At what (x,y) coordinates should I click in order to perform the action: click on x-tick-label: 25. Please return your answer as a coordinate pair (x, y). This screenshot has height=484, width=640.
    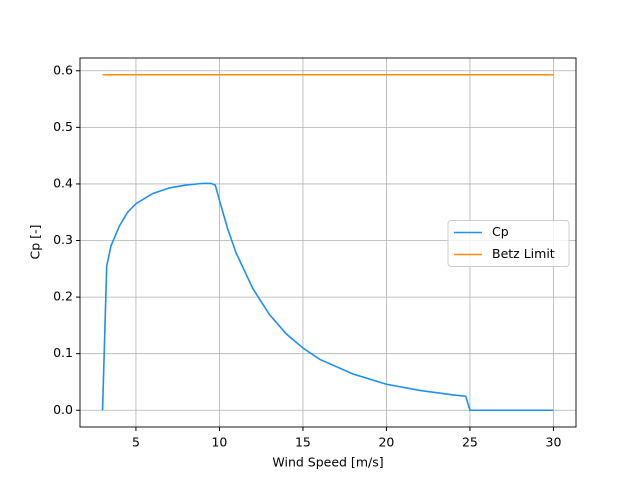
    Looking at the image, I should click on (470, 442).